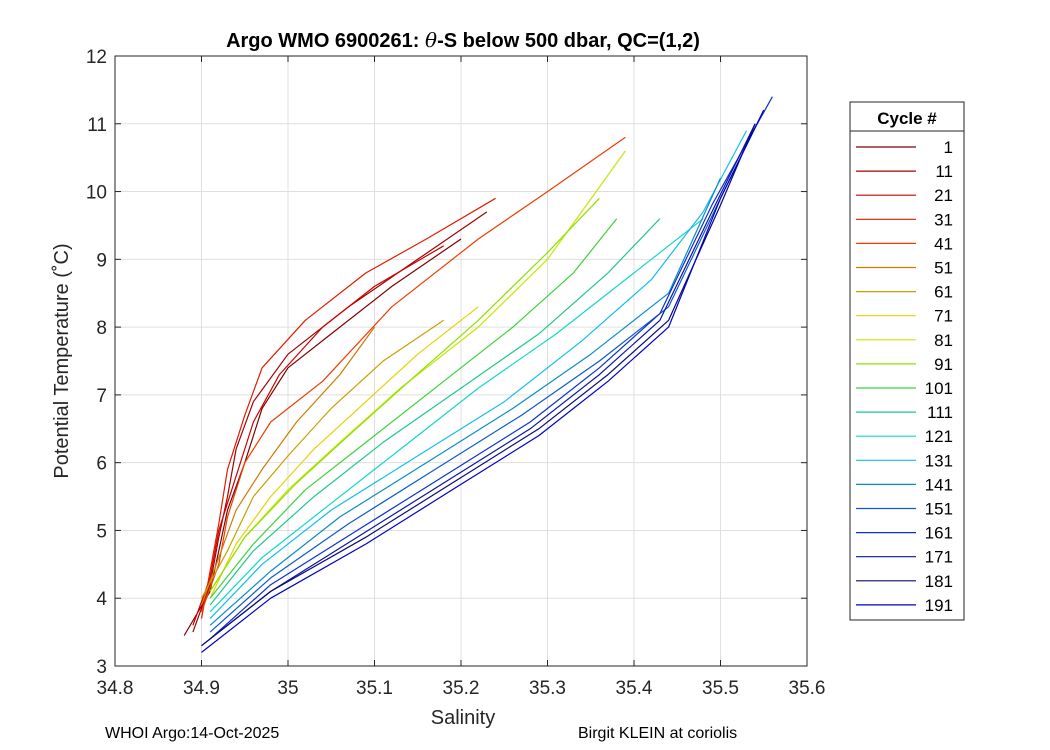 This screenshot has width=1050, height=750. I want to click on x-axis-label: Salinity, so click(463, 718).